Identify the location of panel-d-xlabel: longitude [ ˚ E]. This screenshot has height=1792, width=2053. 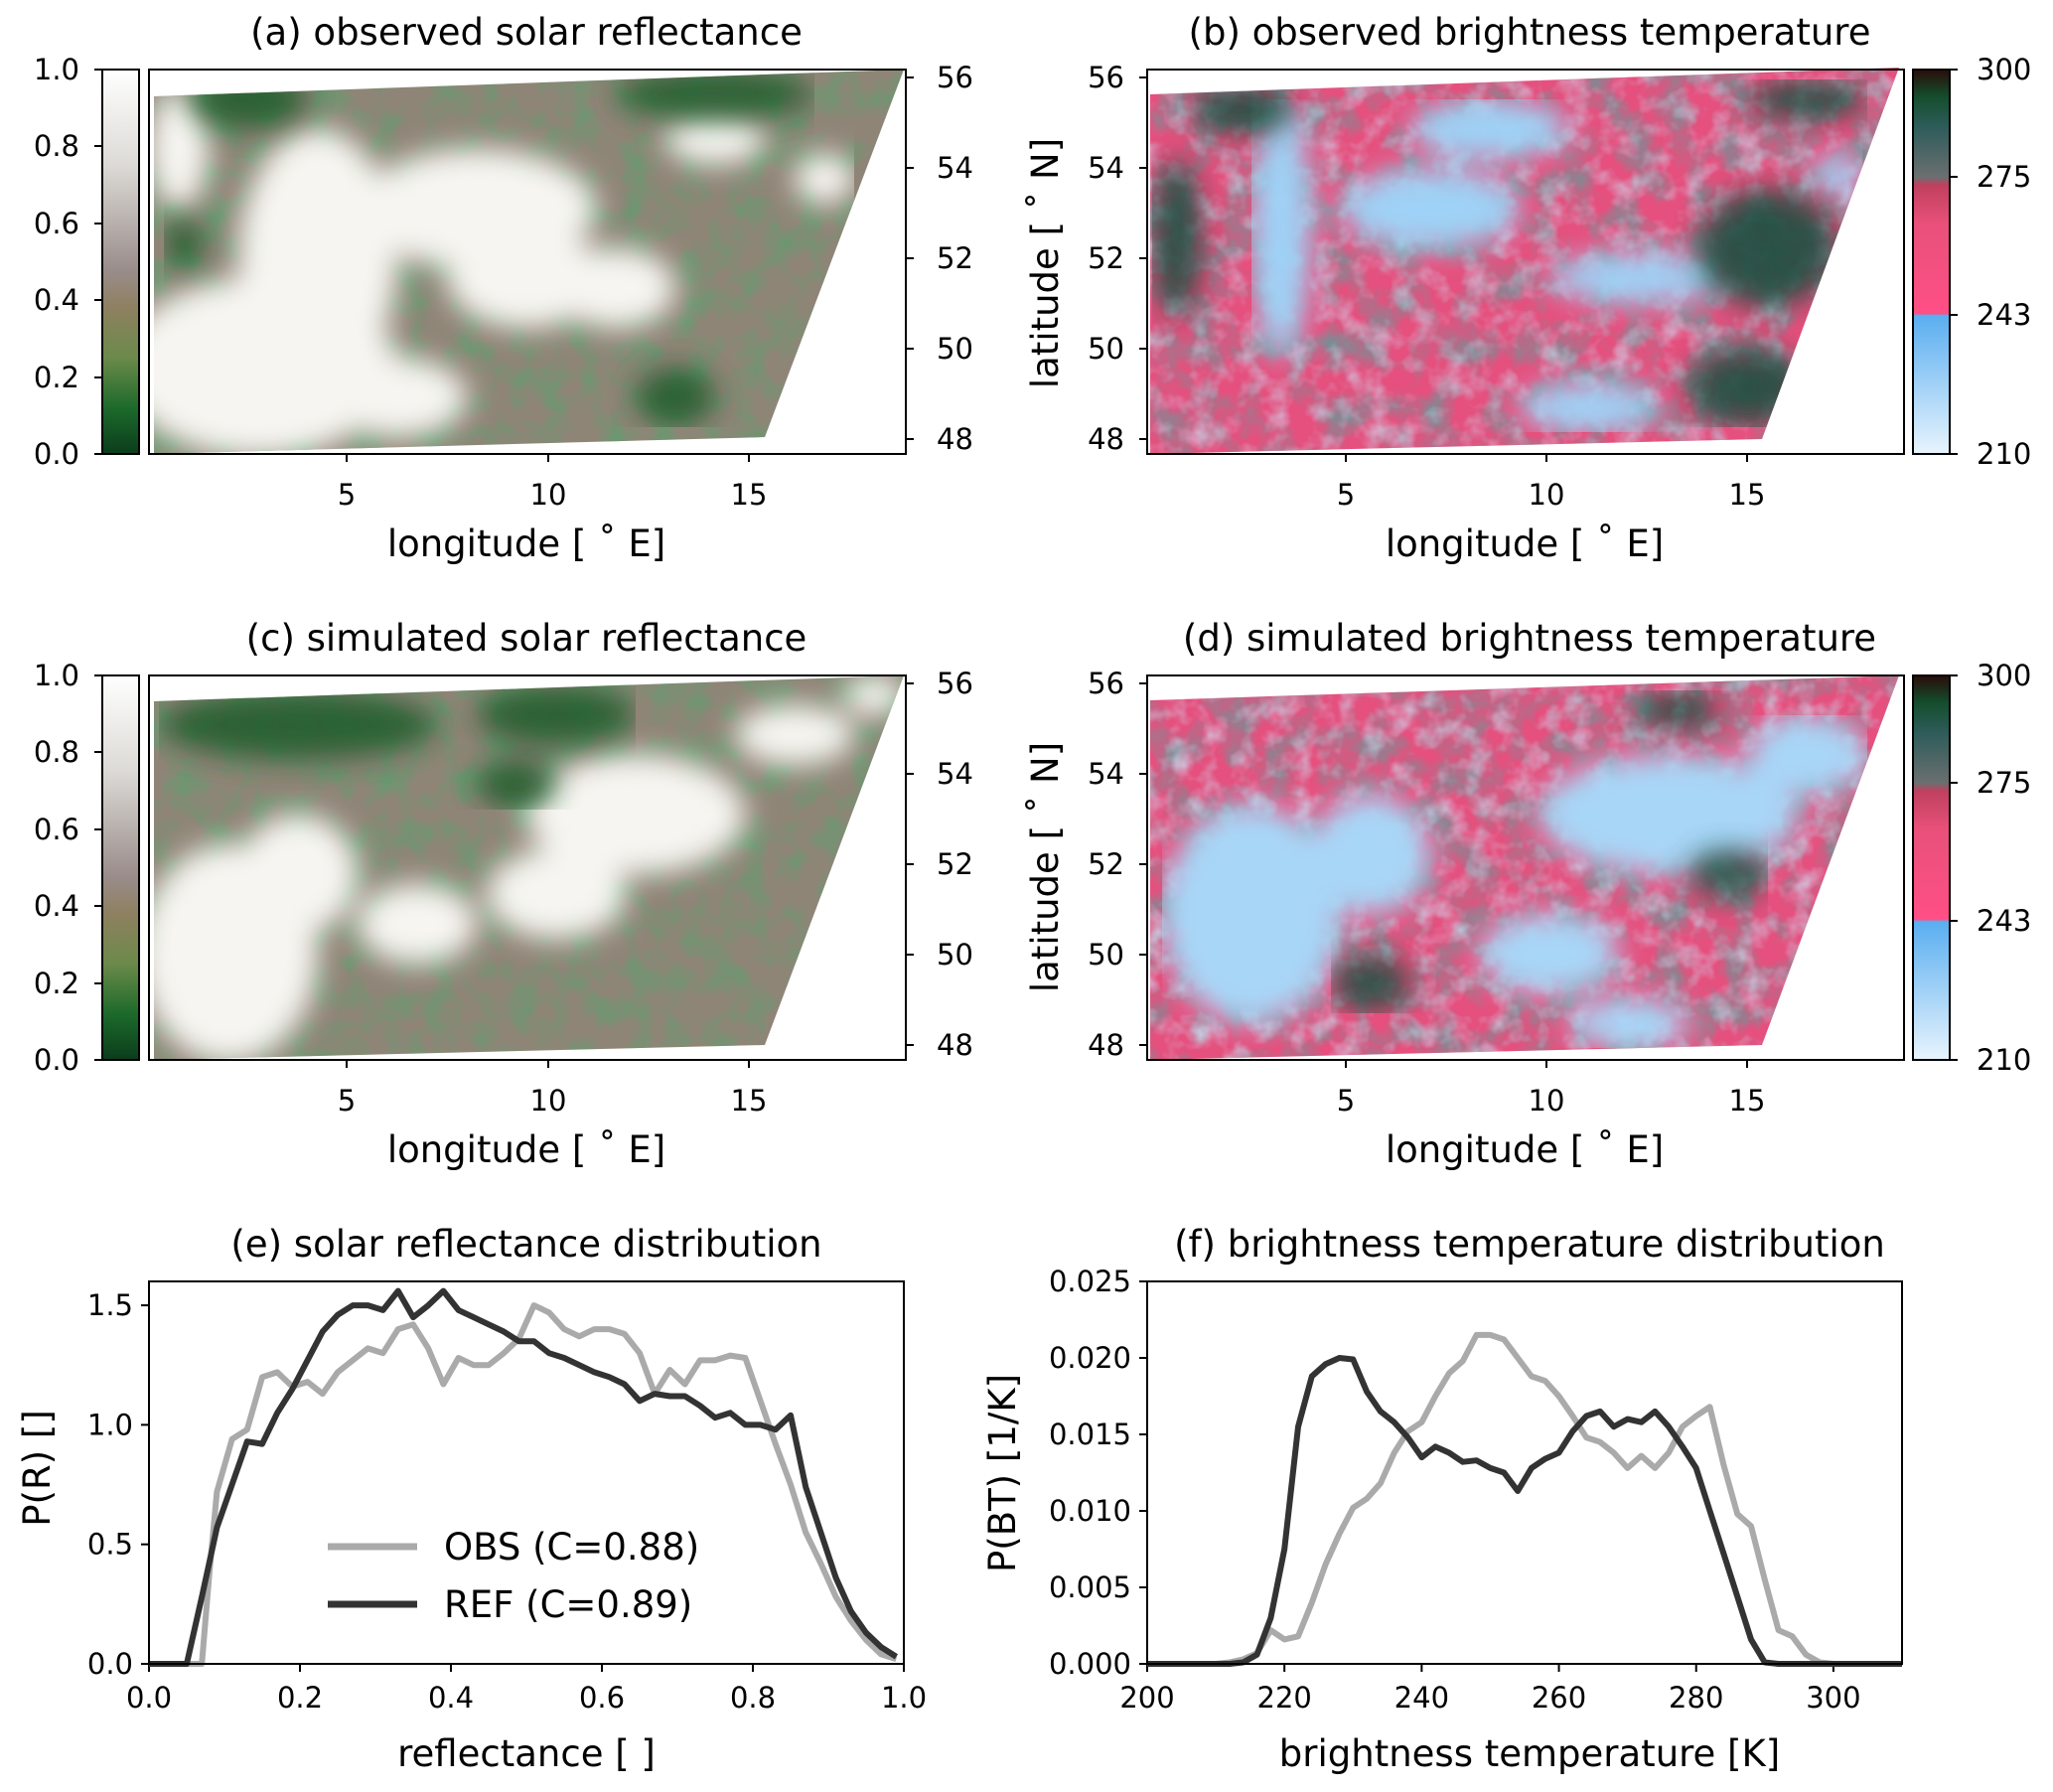
(1525, 1149).